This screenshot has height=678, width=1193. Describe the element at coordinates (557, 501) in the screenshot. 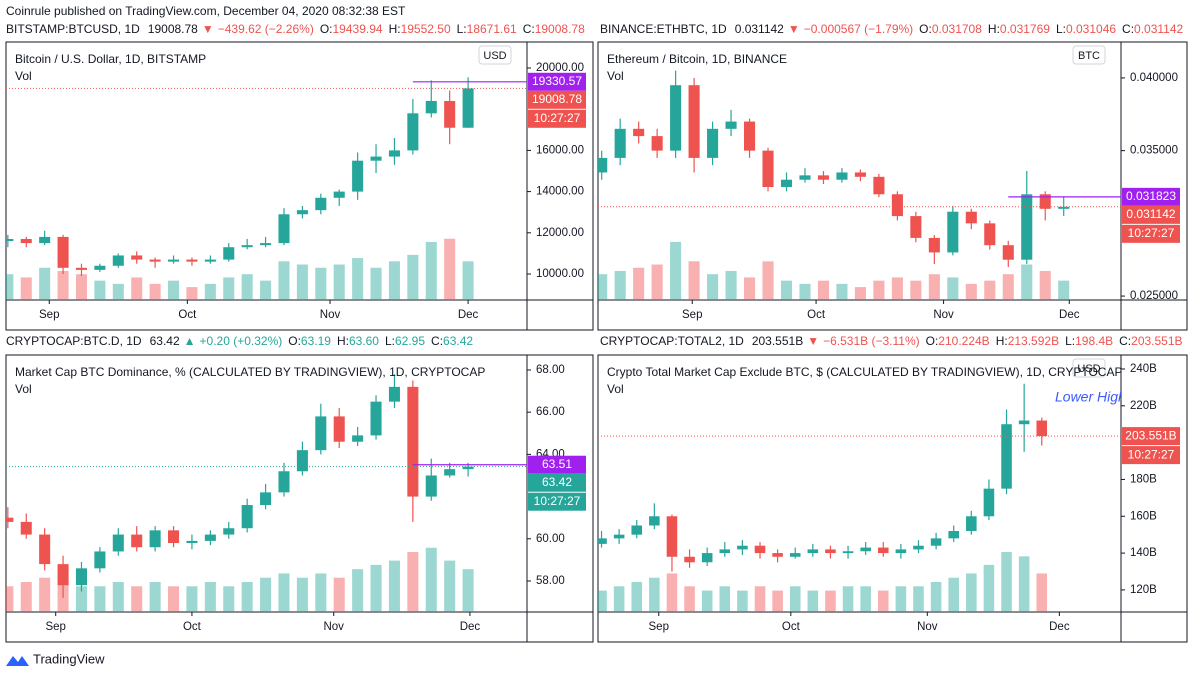

I see `countdown-tag` at that location.